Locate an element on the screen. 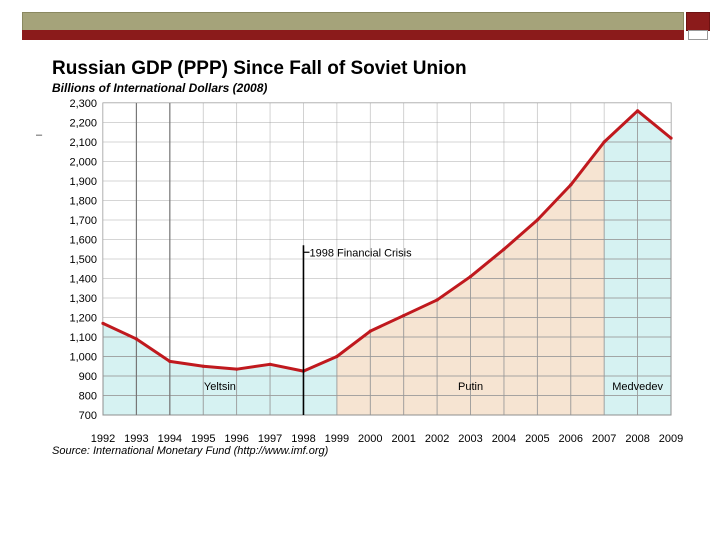  x-tick-label: 1992 is located at coordinates (103, 439).